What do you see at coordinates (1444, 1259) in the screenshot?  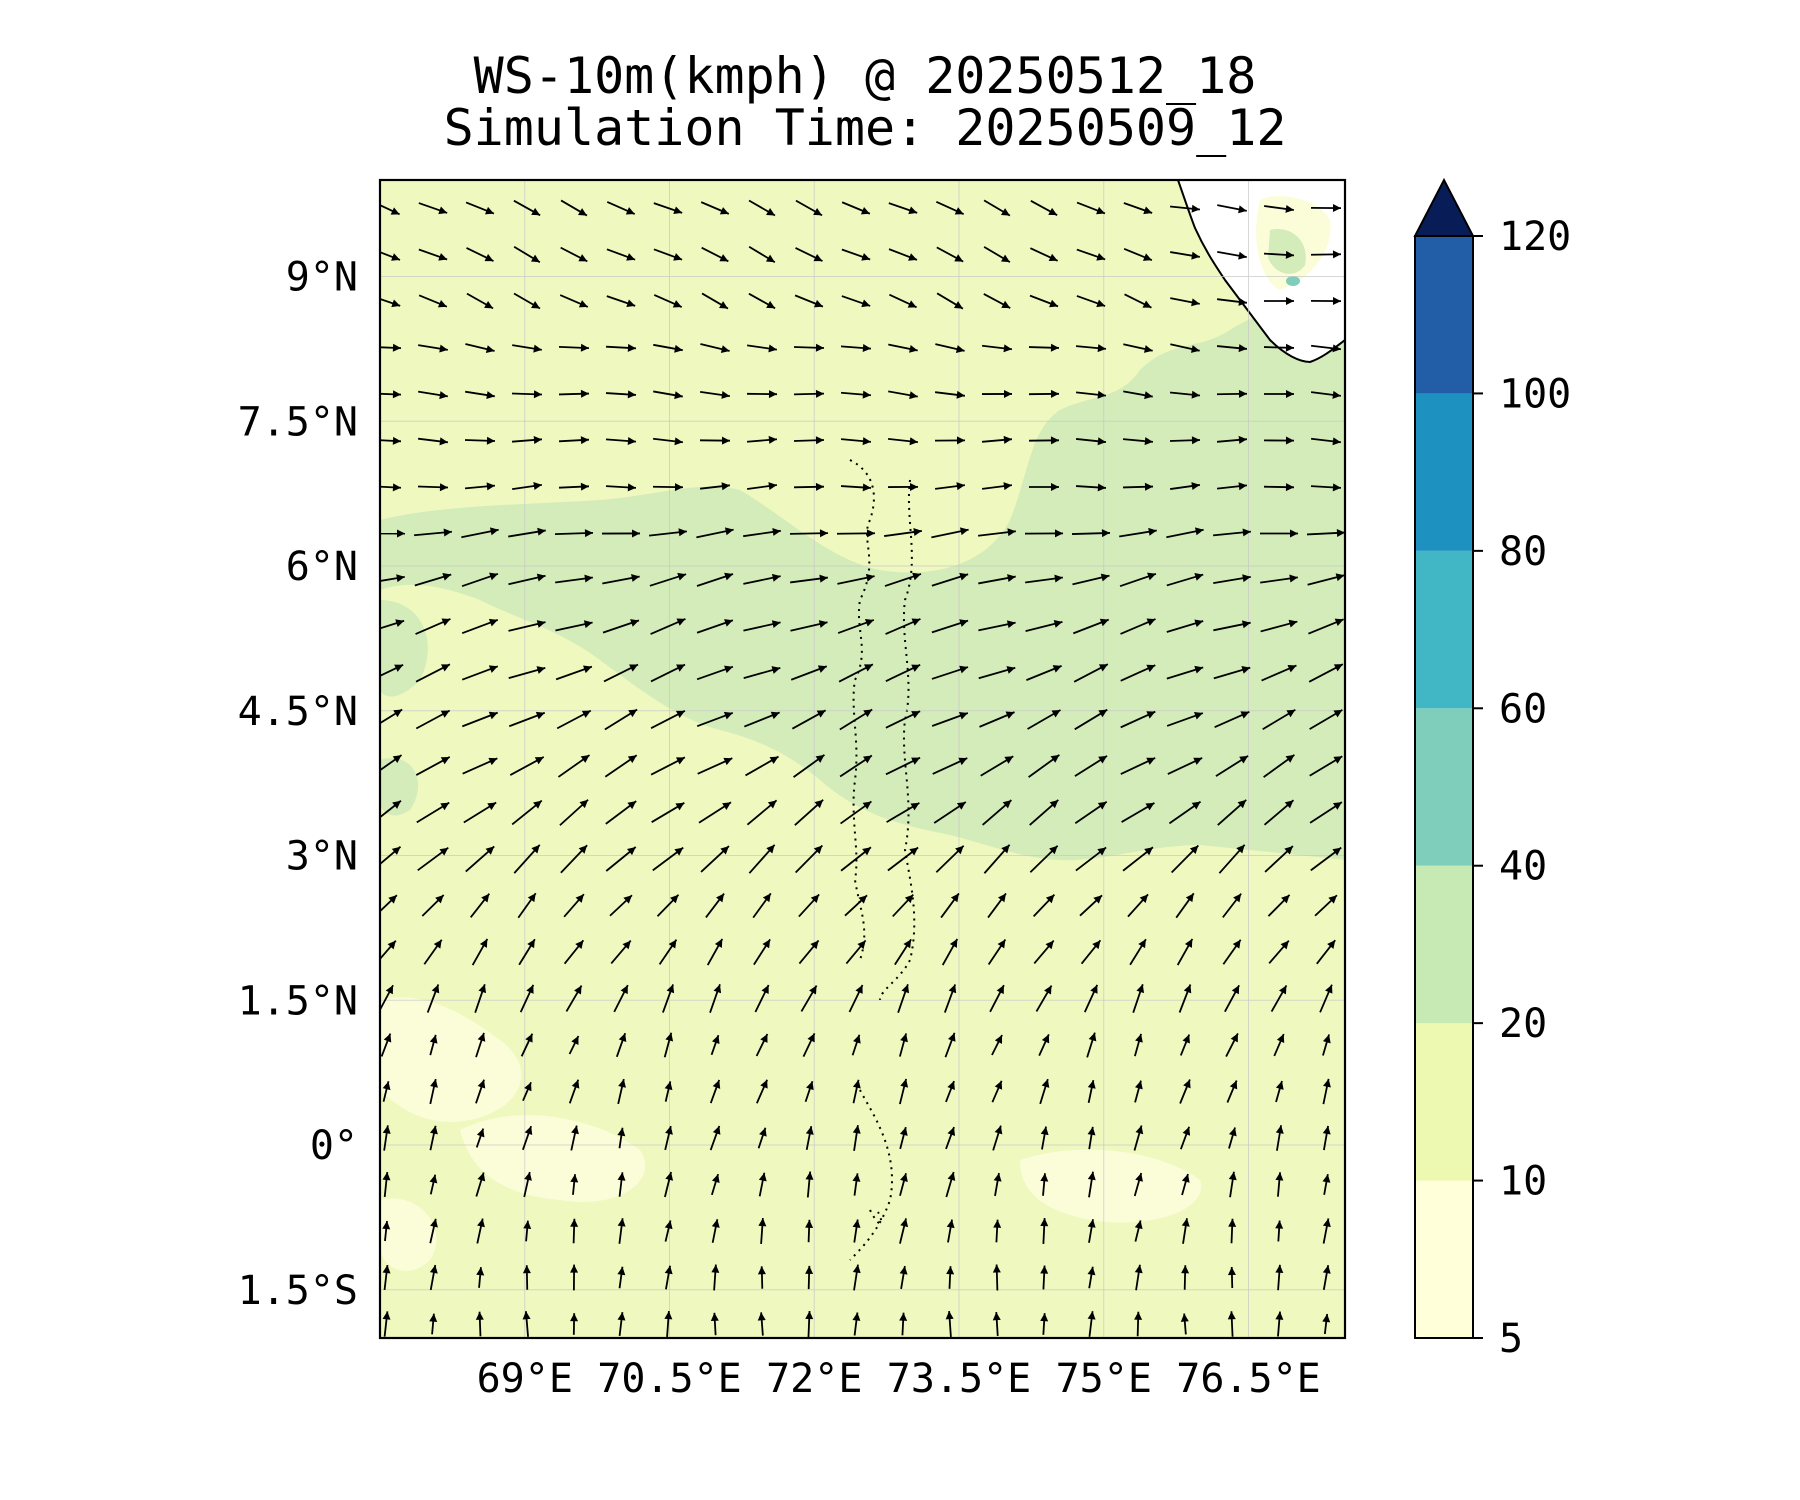 I see `colorbar-segment` at bounding box center [1444, 1259].